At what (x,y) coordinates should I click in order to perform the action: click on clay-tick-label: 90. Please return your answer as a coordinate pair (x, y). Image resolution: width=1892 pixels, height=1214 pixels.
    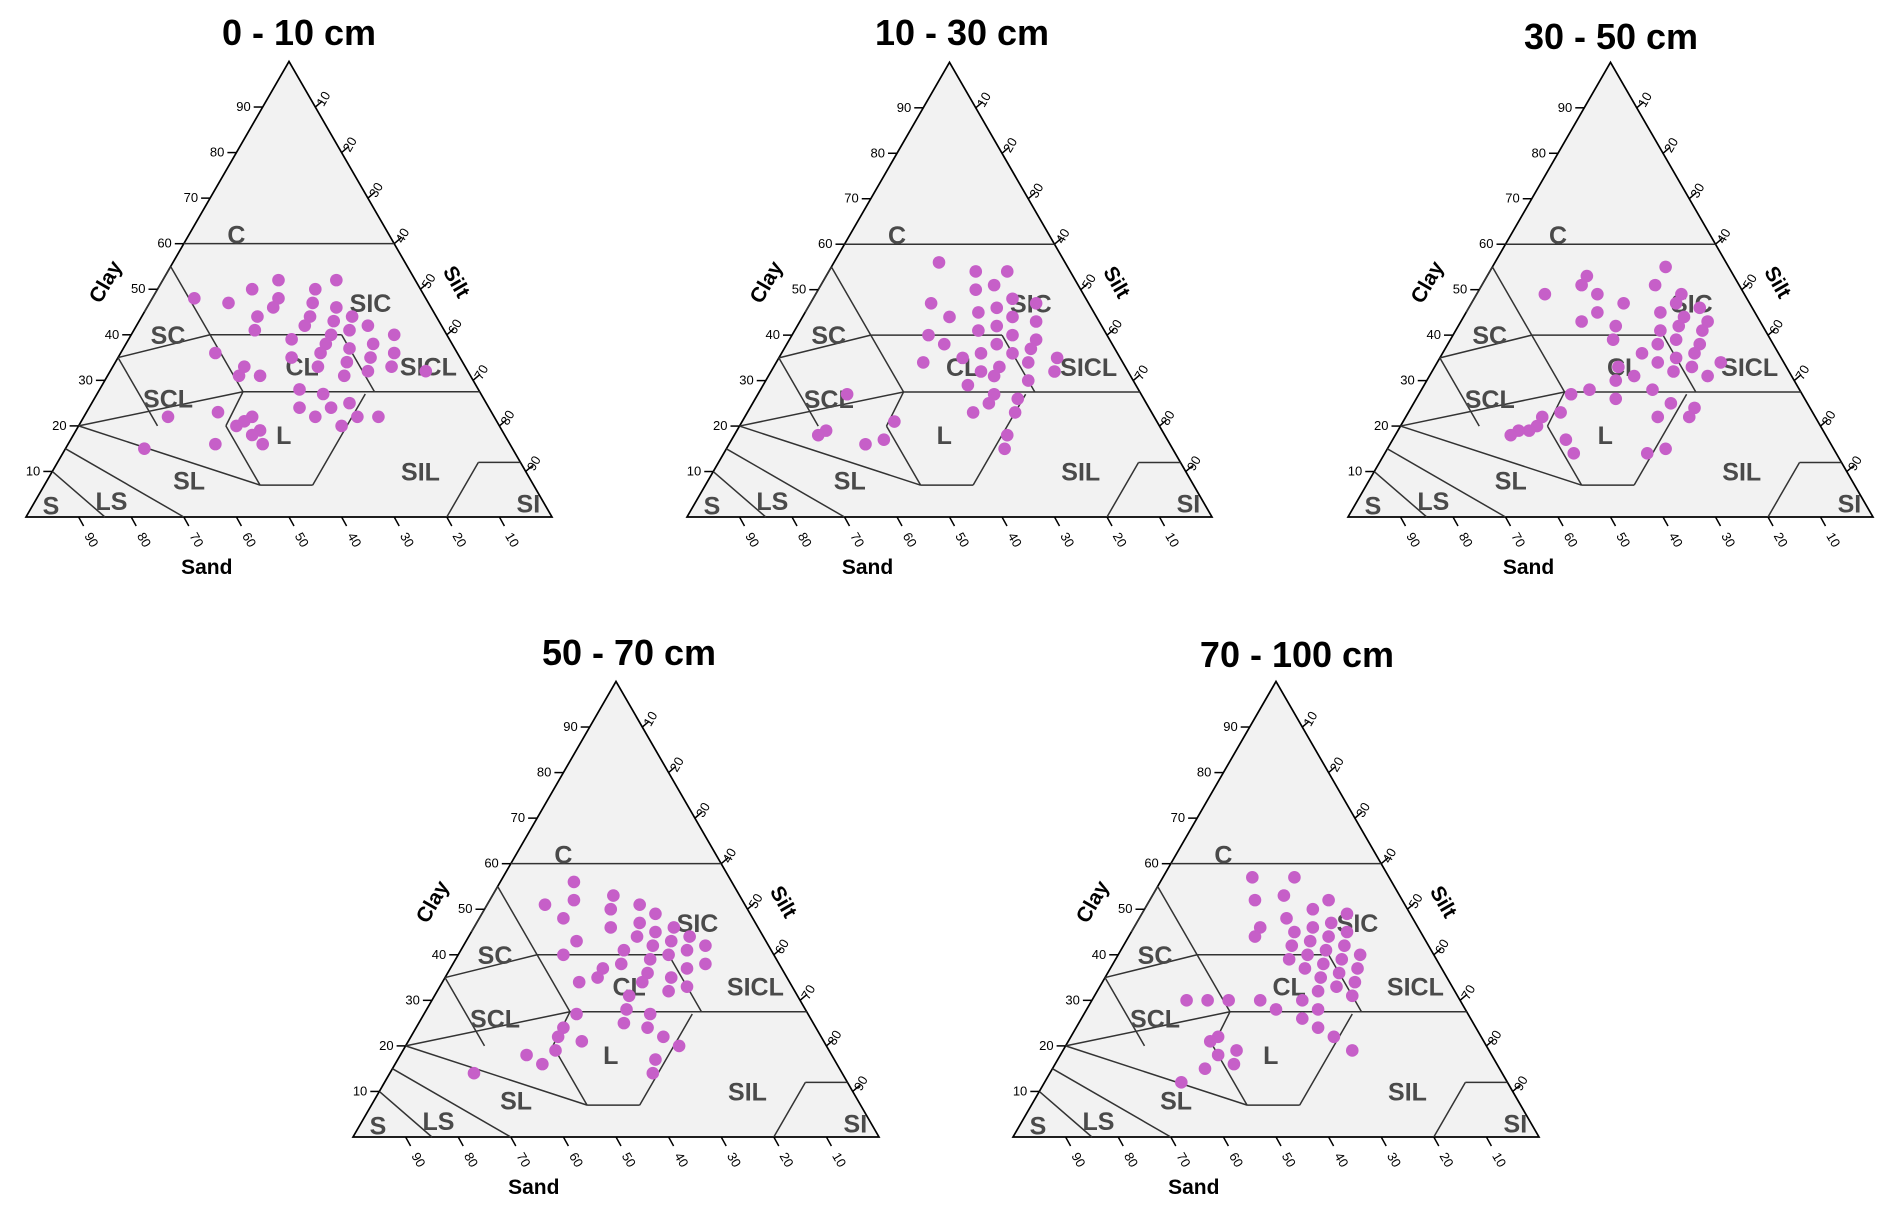
    Looking at the image, I should click on (1565, 107).